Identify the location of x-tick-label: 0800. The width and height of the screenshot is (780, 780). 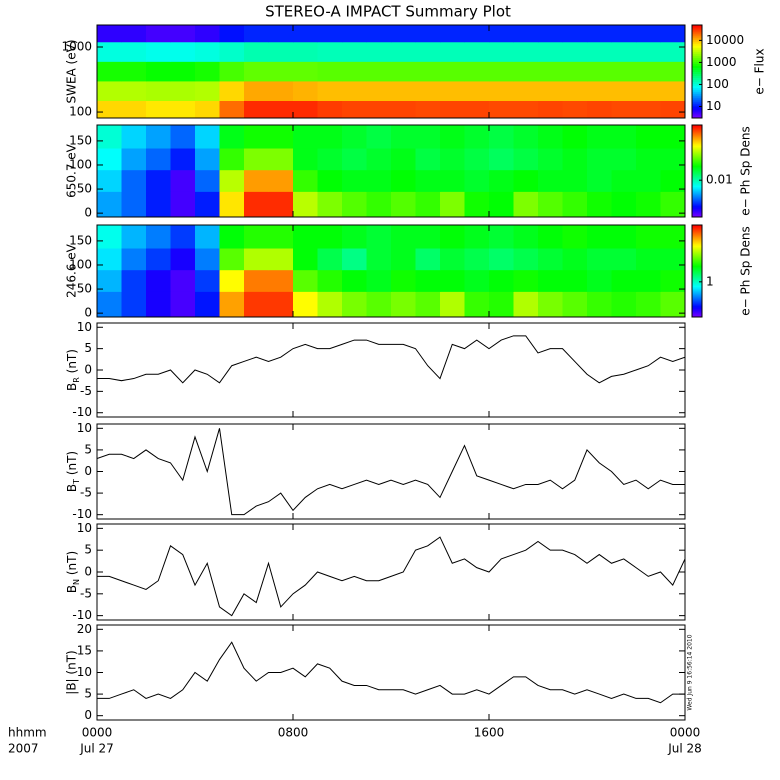
(293, 733).